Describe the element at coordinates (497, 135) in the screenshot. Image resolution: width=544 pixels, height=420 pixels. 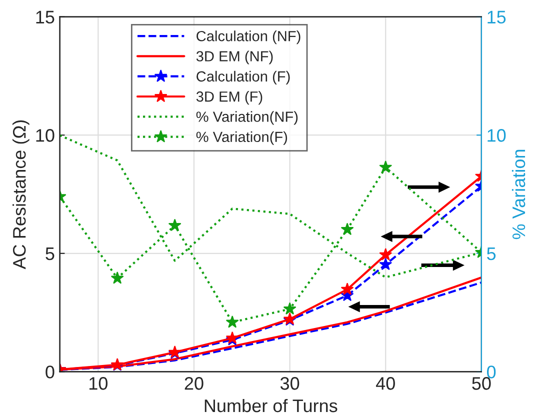
I see `y2-tick-label: 10` at that location.